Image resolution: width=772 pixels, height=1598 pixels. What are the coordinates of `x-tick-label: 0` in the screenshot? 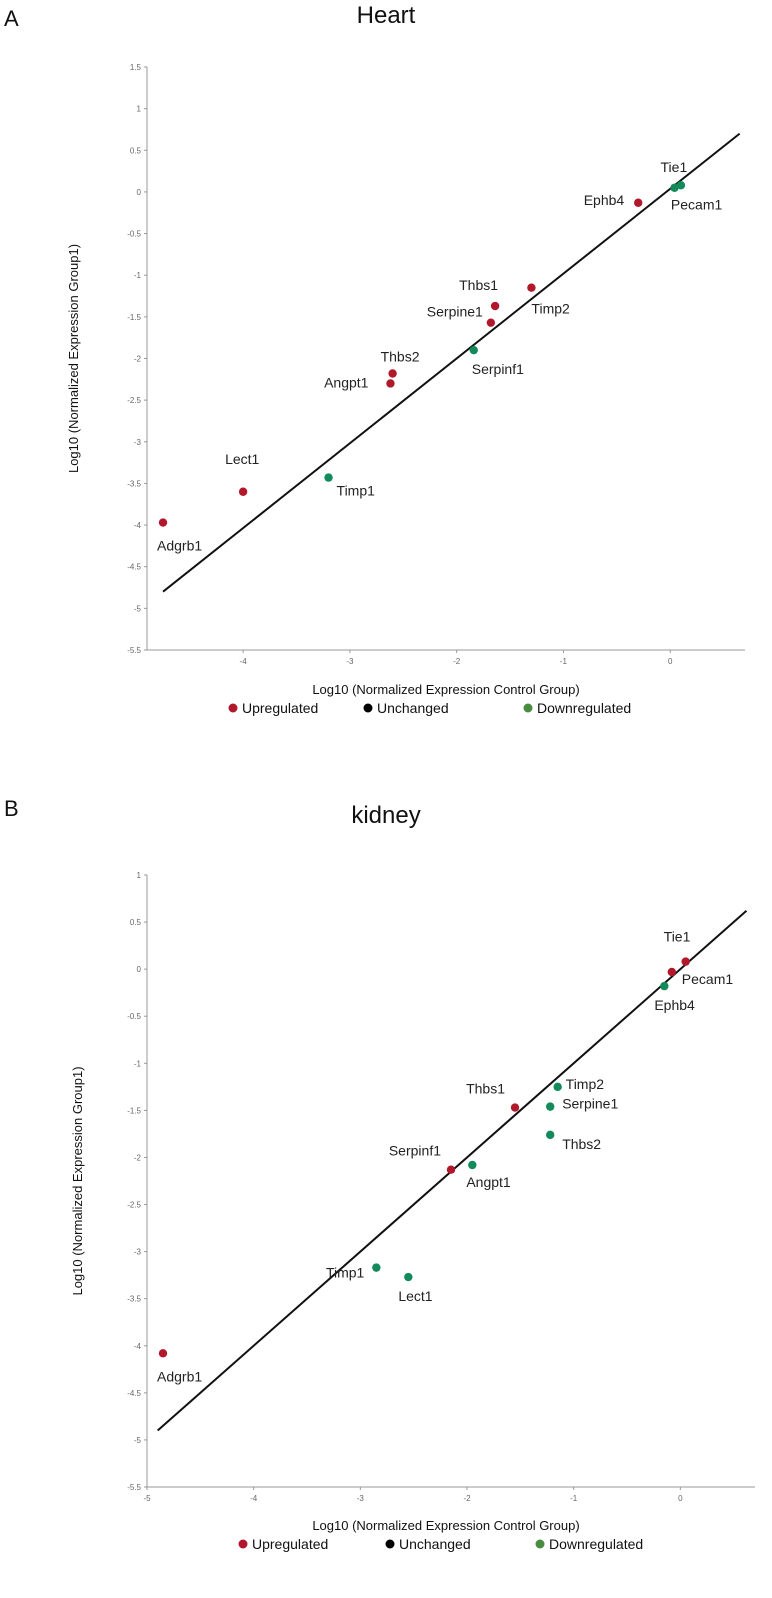 It's located at (670, 661).